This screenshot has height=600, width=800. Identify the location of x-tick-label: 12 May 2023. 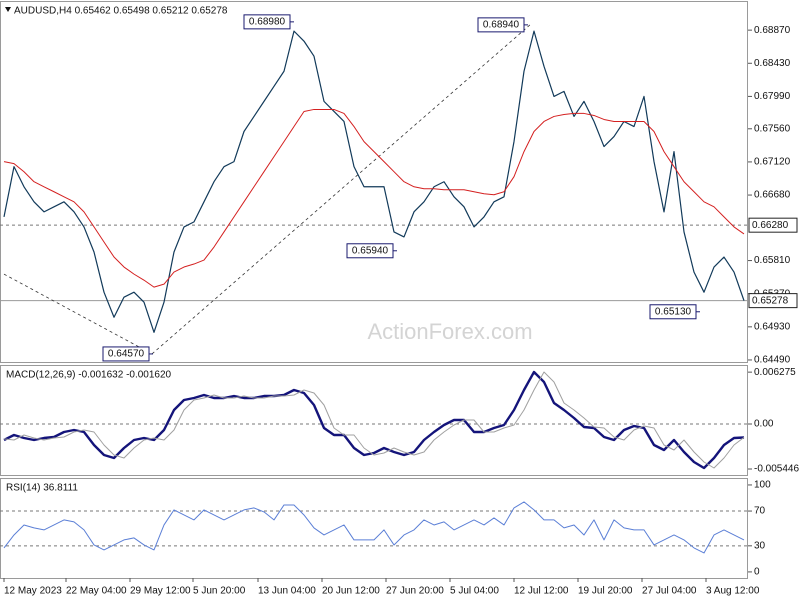
(33, 591).